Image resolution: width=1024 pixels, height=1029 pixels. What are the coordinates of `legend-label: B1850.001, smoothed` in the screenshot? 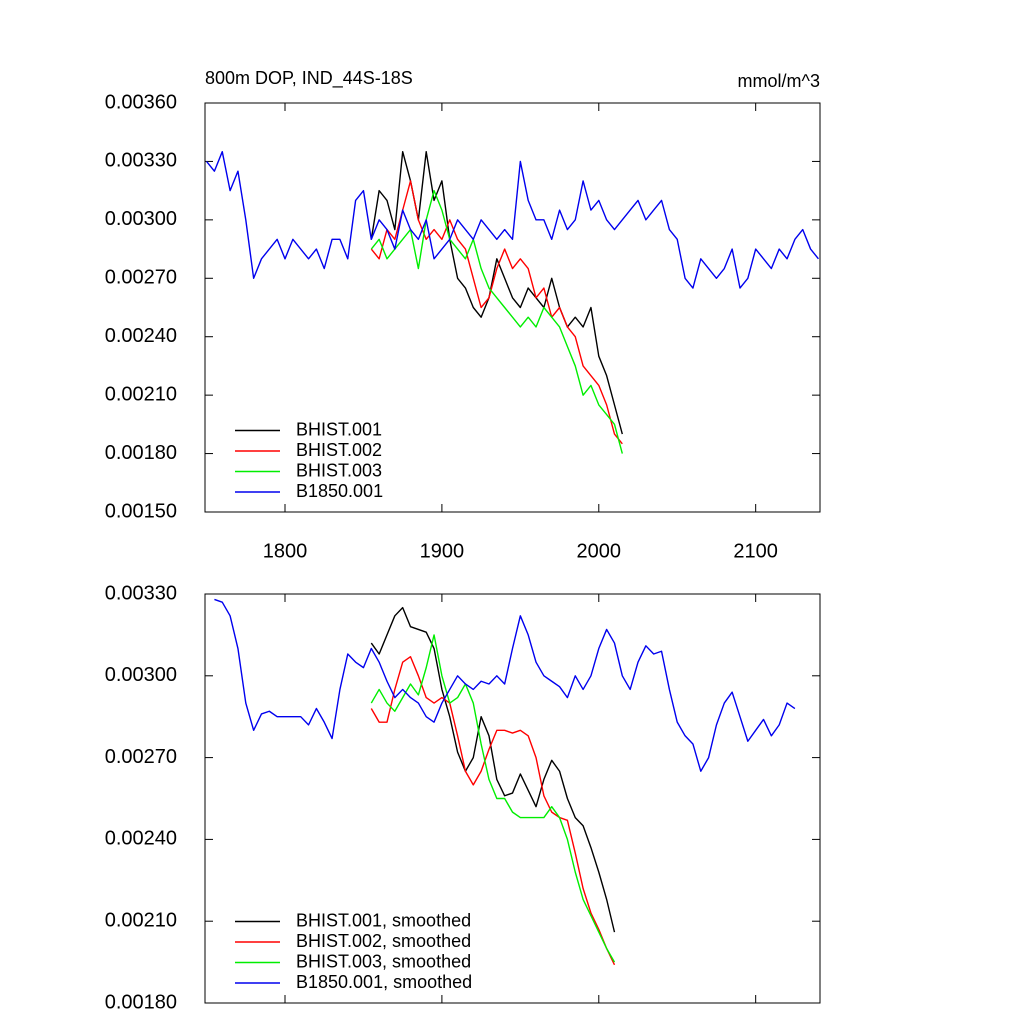 It's located at (384, 982).